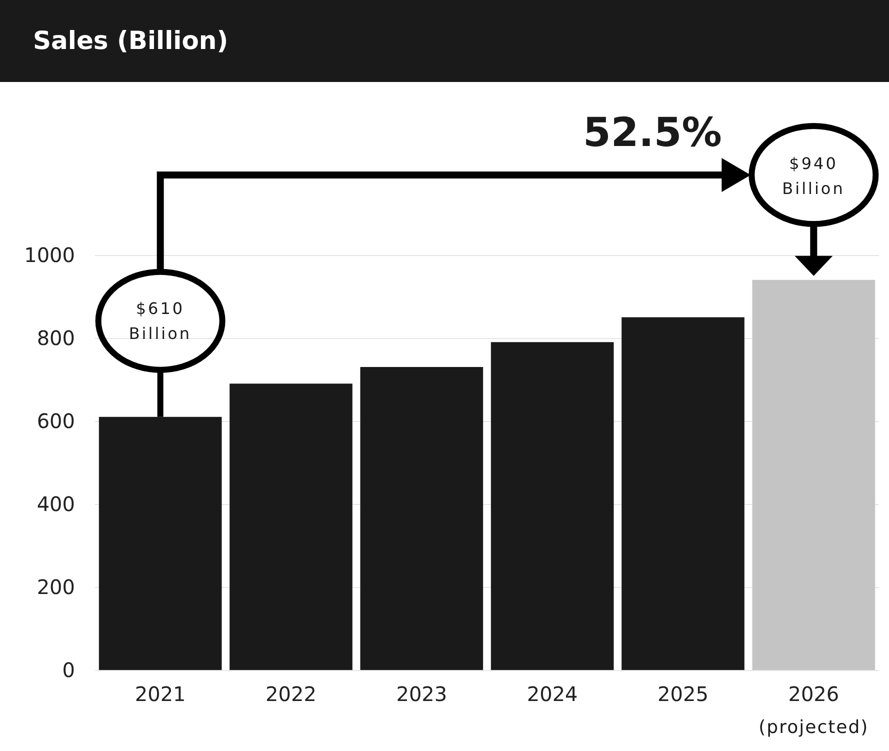 Image resolution: width=889 pixels, height=751 pixels. I want to click on x-tick-label: 2025, so click(683, 694).